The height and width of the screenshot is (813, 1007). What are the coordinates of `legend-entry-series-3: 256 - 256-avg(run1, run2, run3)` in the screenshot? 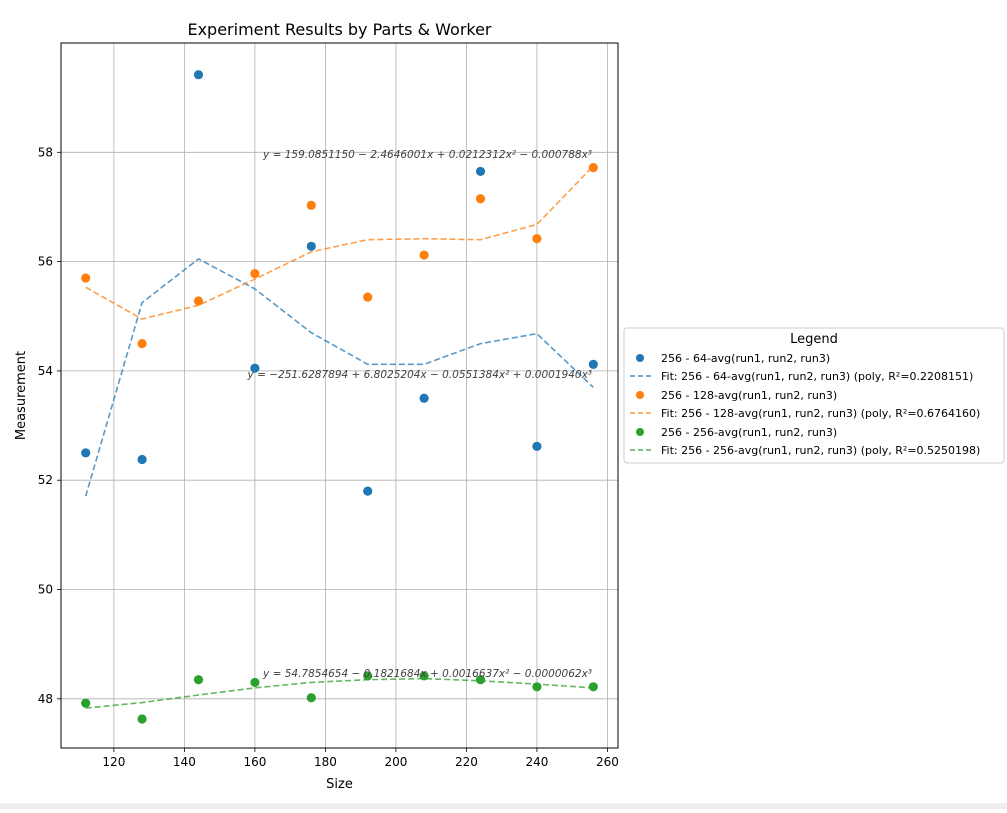 It's located at (749, 432).